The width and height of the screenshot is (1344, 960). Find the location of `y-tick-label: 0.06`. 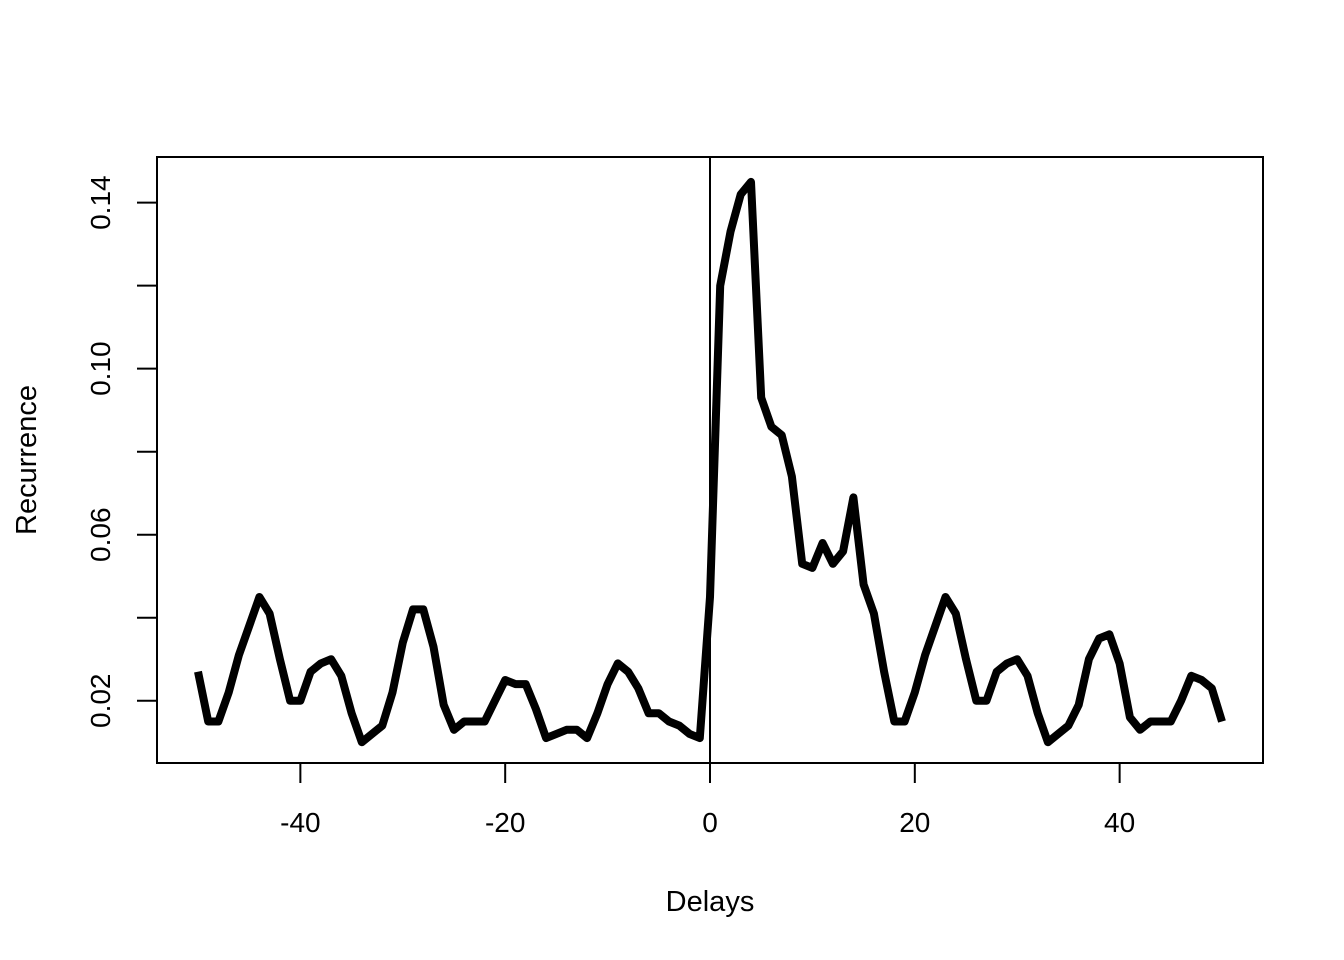

y-tick-label: 0.06 is located at coordinates (100, 534).